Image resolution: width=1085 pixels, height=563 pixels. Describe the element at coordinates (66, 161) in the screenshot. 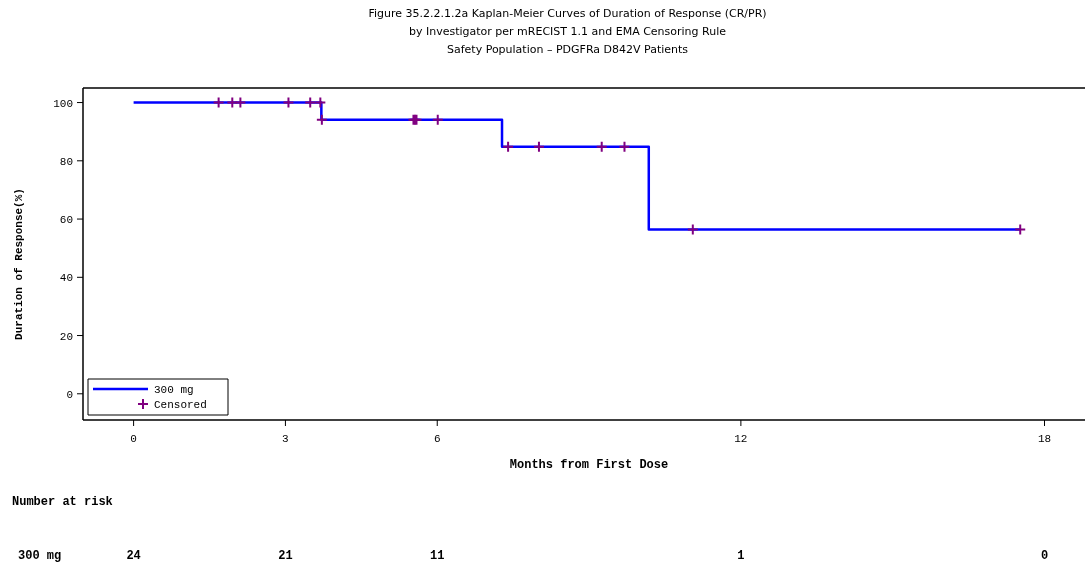

I see `y-tick-label: 80` at that location.